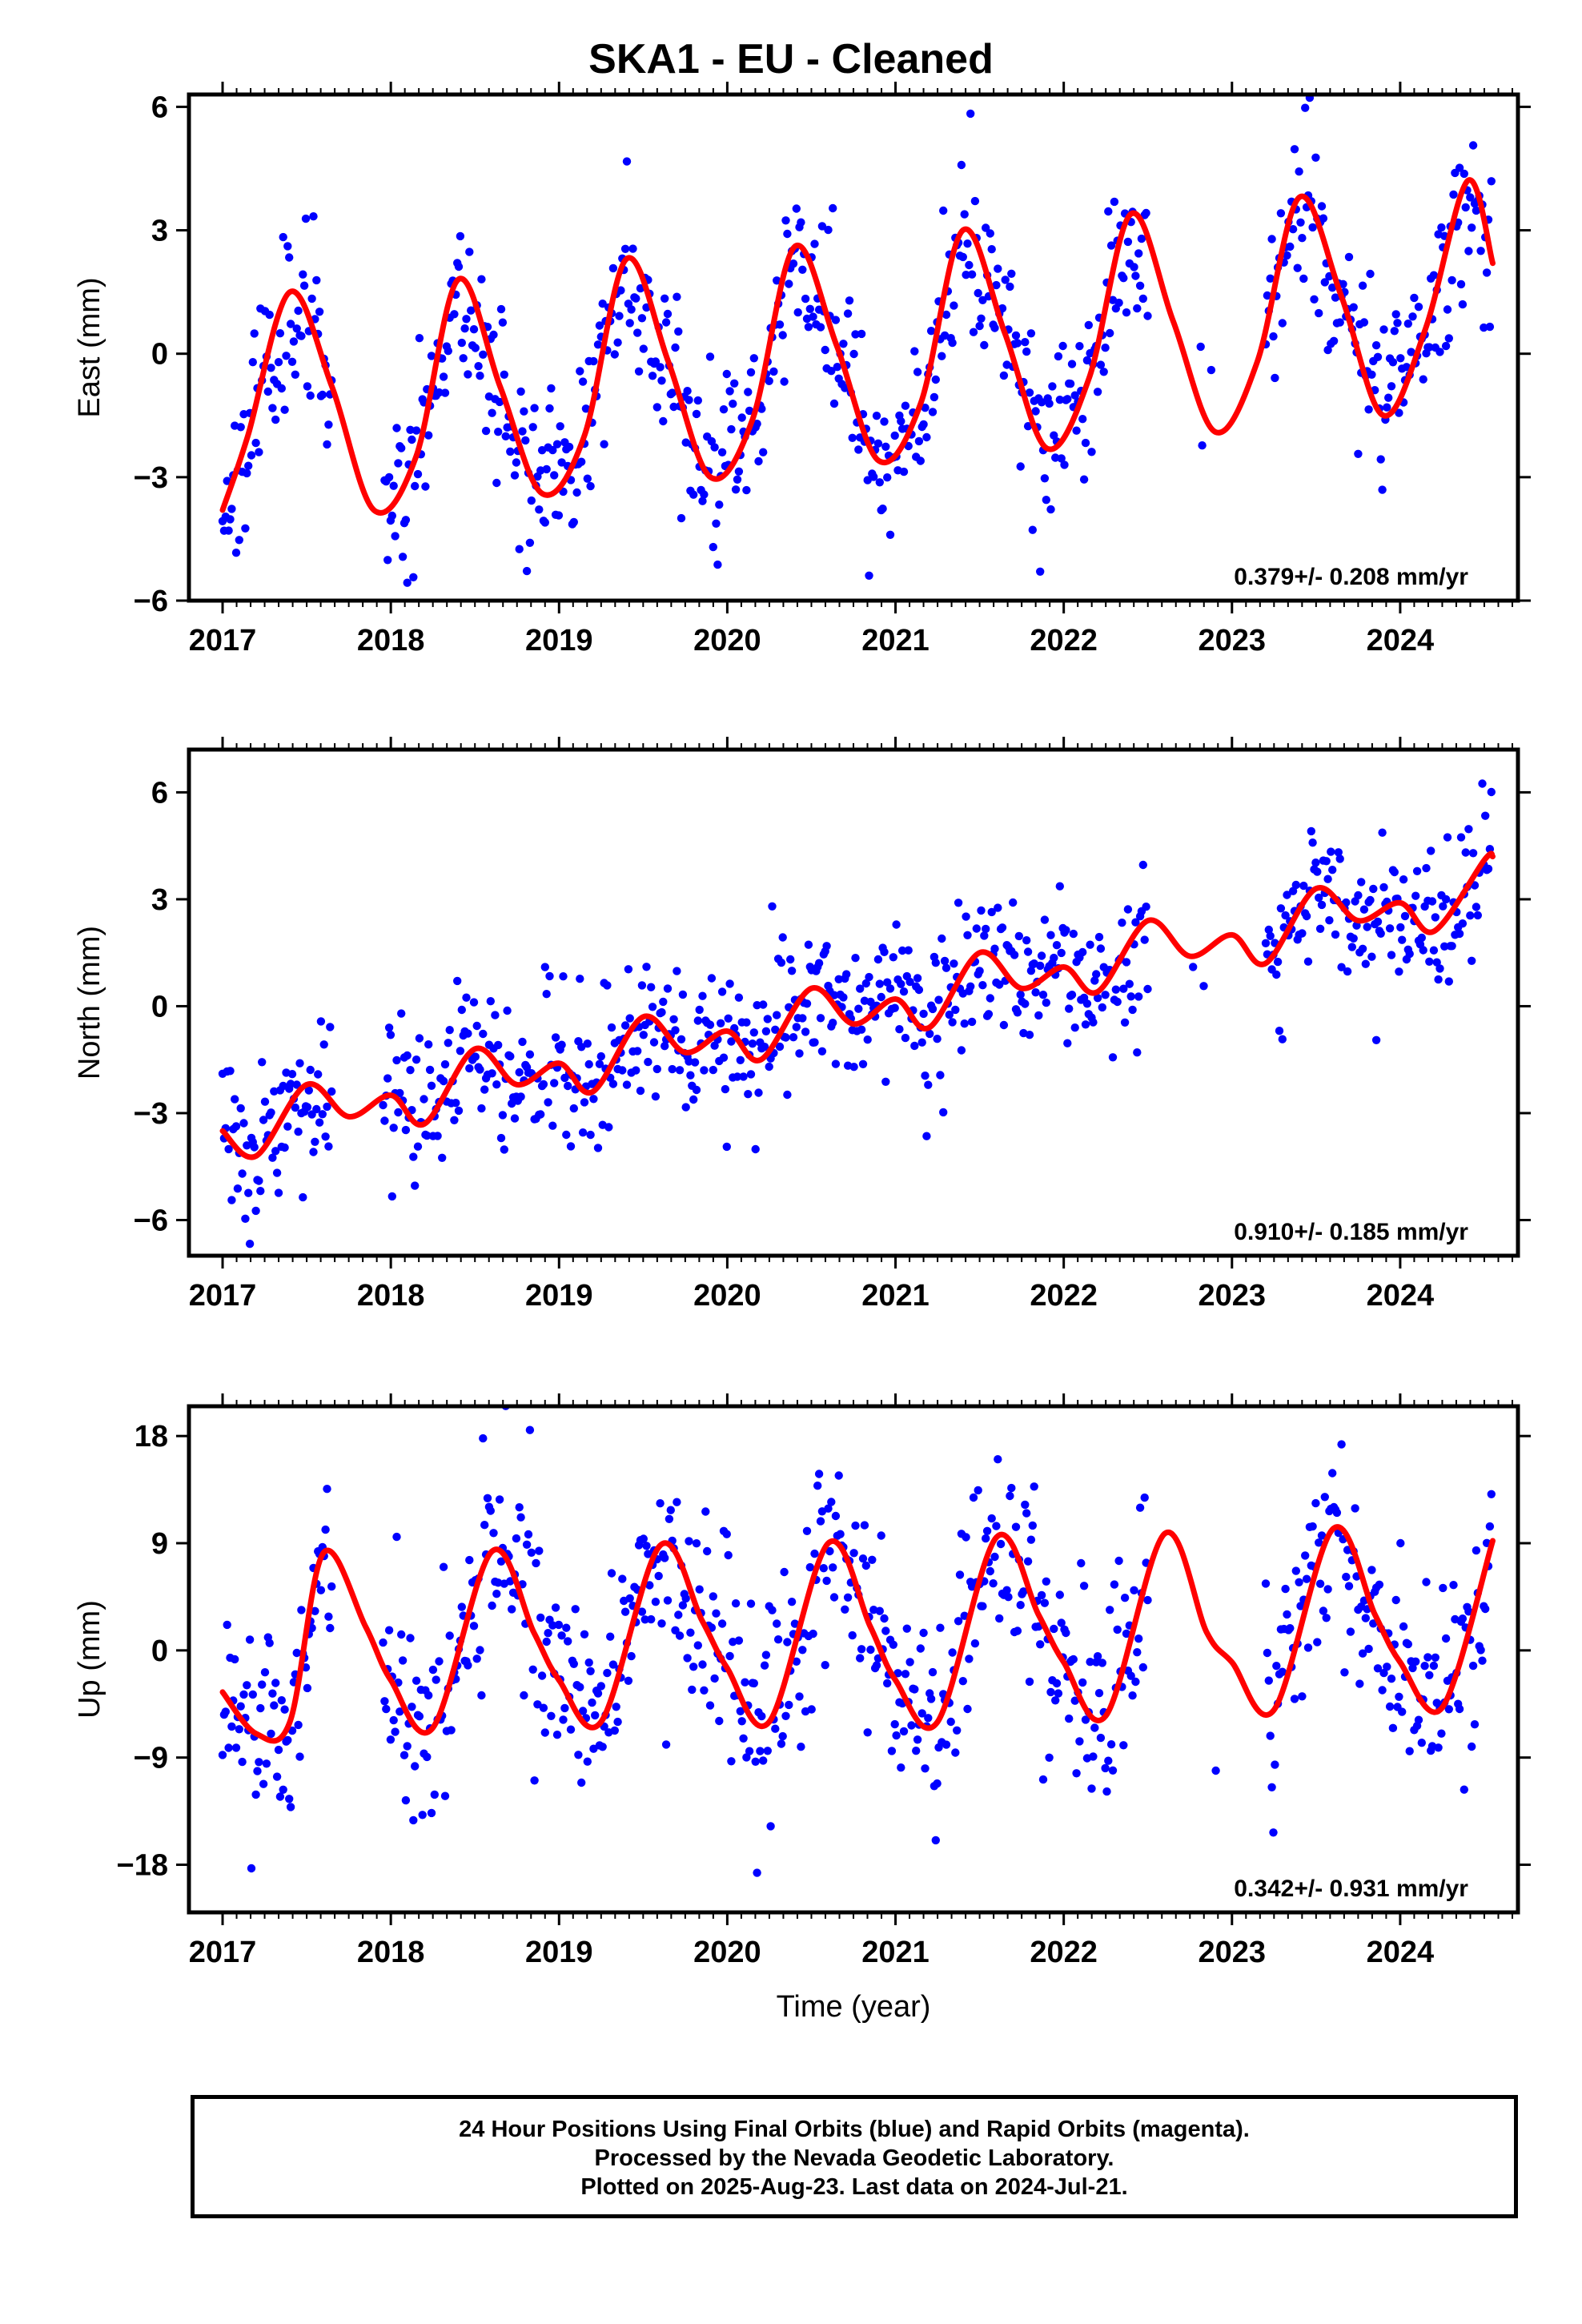 Image resolution: width=1582 pixels, height=2324 pixels. Describe the element at coordinates (151, 1759) in the screenshot. I see `y-tick-label: −9` at that location.